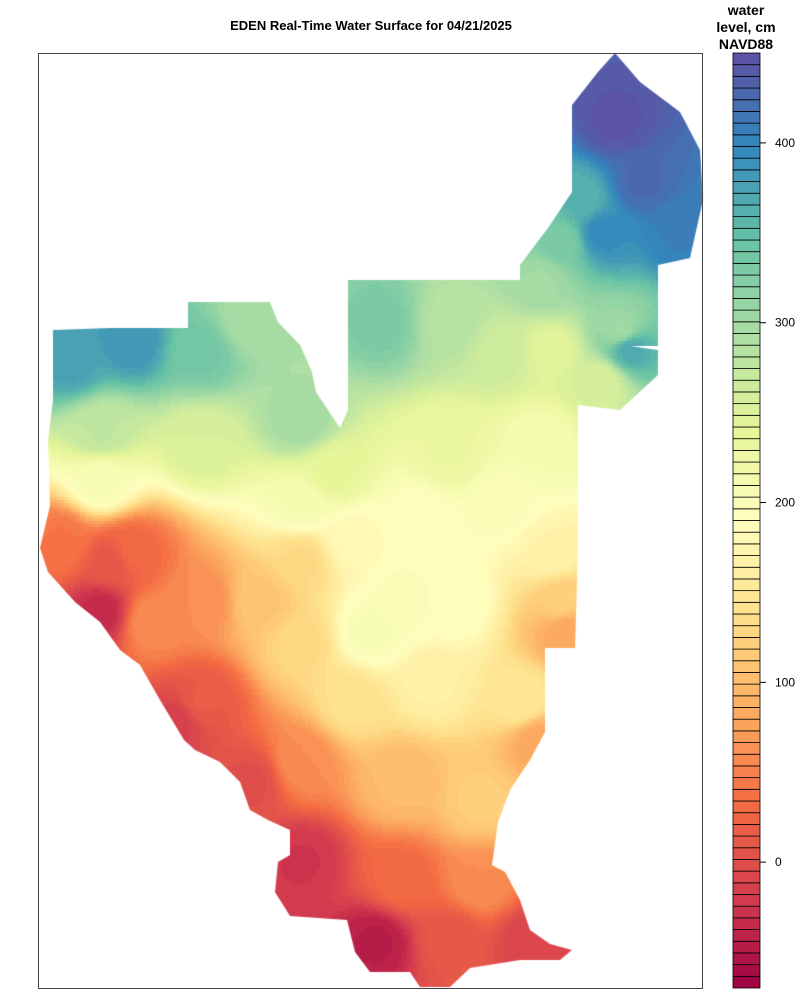 The width and height of the screenshot is (800, 1000). I want to click on colorbar-tick-label: 200, so click(785, 503).